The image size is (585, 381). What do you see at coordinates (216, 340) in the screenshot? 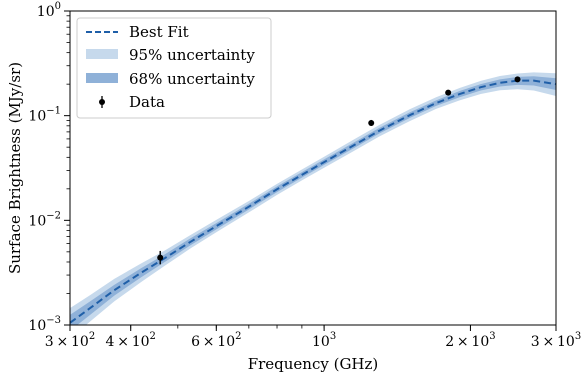
I see `x-tick-label: 6 × 10²` at bounding box center [216, 340].